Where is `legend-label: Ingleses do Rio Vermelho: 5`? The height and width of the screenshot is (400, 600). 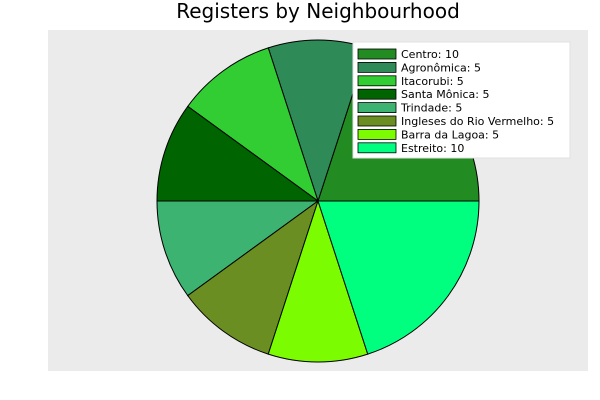
legend-label: Ingleses do Rio Vermelho: 5 is located at coordinates (477, 121).